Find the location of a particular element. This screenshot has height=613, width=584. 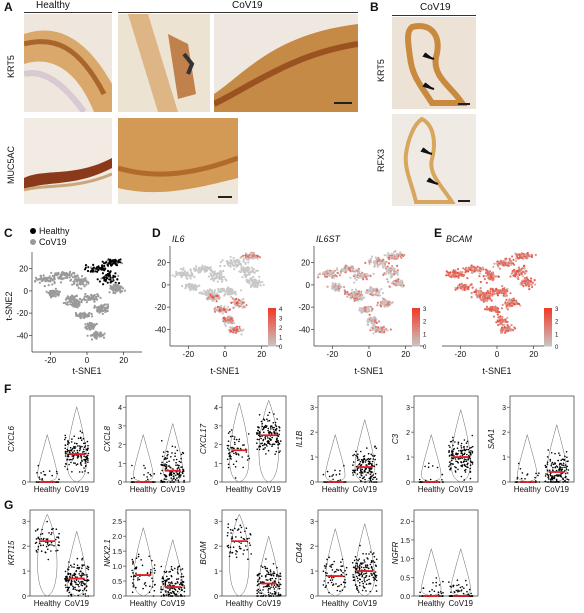

tsne-e-cbar-label: 1 is located at coordinates (557, 335).